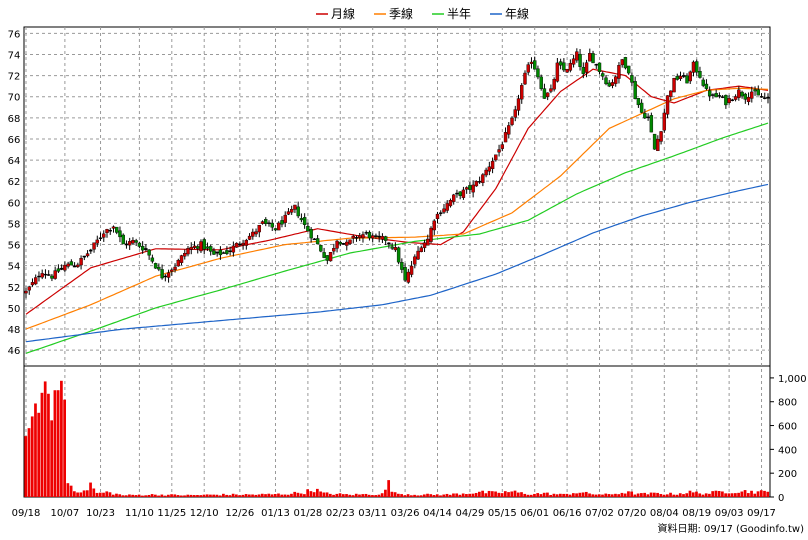 This screenshot has width=808, height=540. Describe the element at coordinates (599, 513) in the screenshot. I see `date-tick-label: 07/02` at that location.